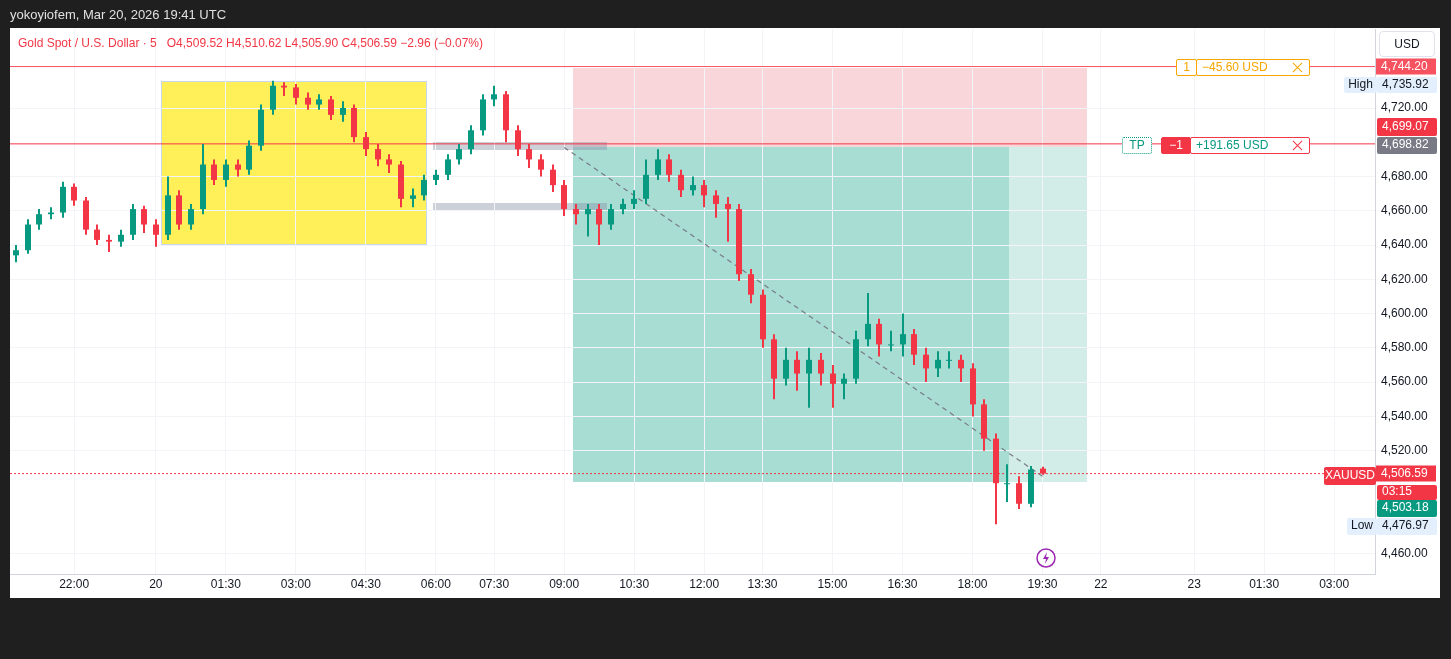 The width and height of the screenshot is (1451, 659). Describe the element at coordinates (1194, 583) in the screenshot. I see `x-tick-label: 23` at that location.